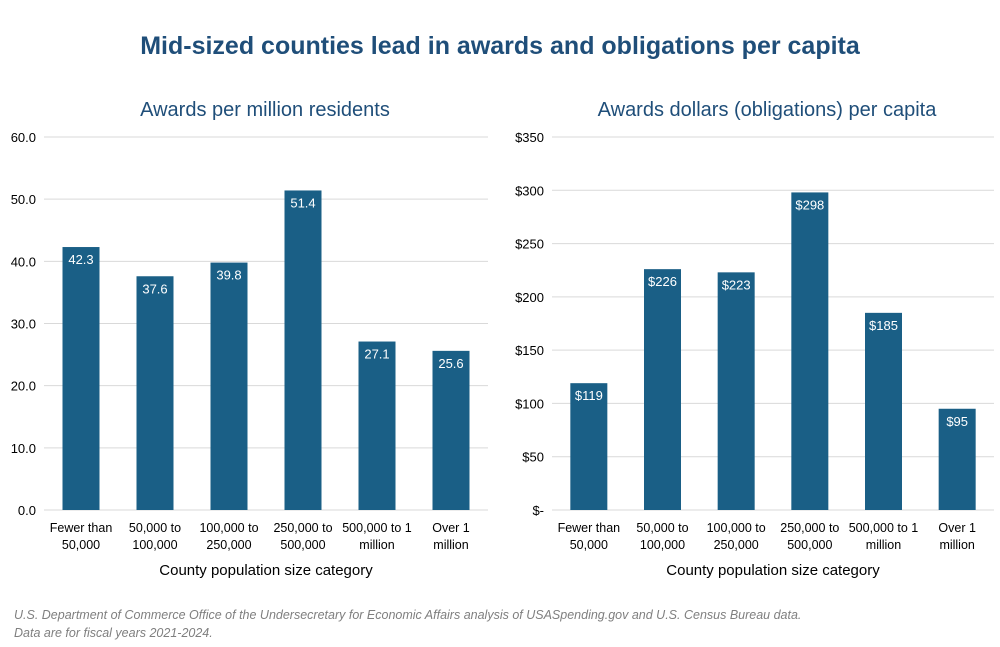  Describe the element at coordinates (27, 510) in the screenshot. I see `y-tick-label: 0.0` at that location.